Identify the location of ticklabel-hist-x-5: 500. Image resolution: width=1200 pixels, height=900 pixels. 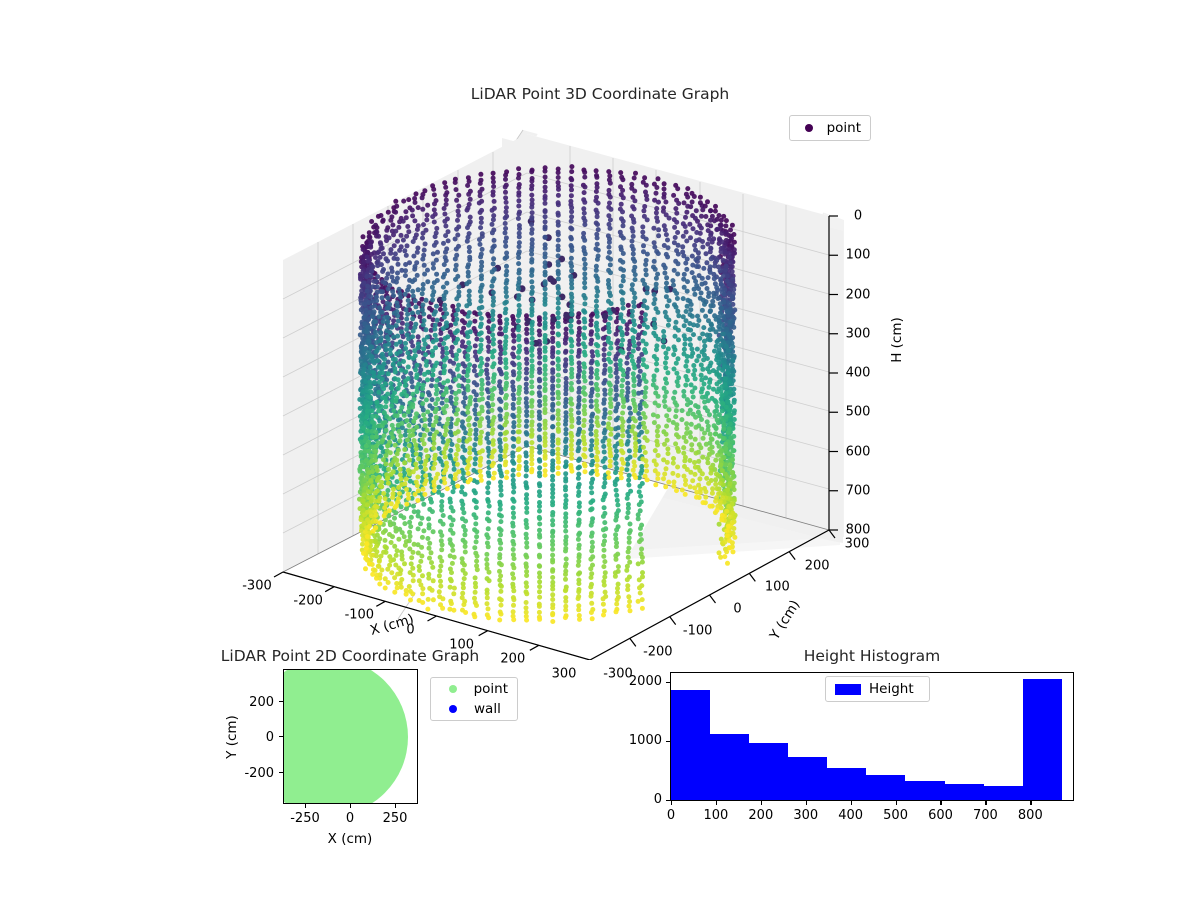
(895, 815).